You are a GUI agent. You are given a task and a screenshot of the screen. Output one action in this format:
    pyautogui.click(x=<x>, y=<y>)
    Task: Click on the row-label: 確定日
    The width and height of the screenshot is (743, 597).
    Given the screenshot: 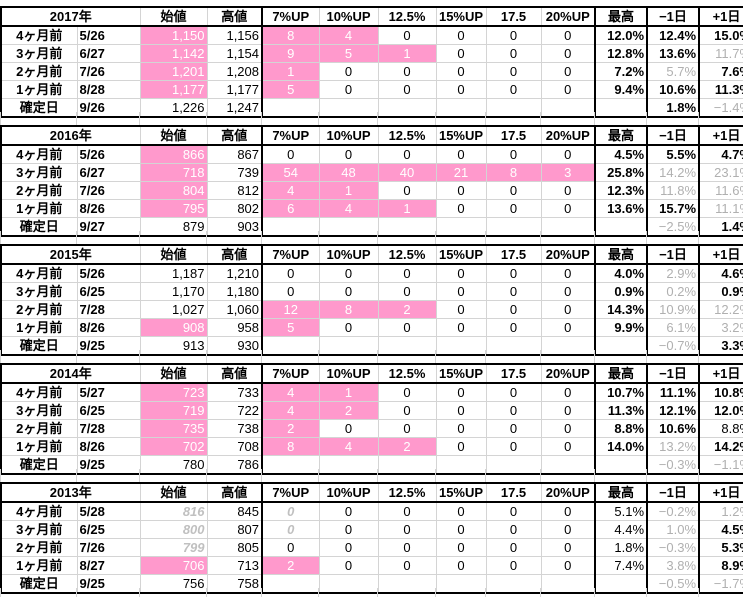 What is the action you would take?
    pyautogui.click(x=39, y=108)
    